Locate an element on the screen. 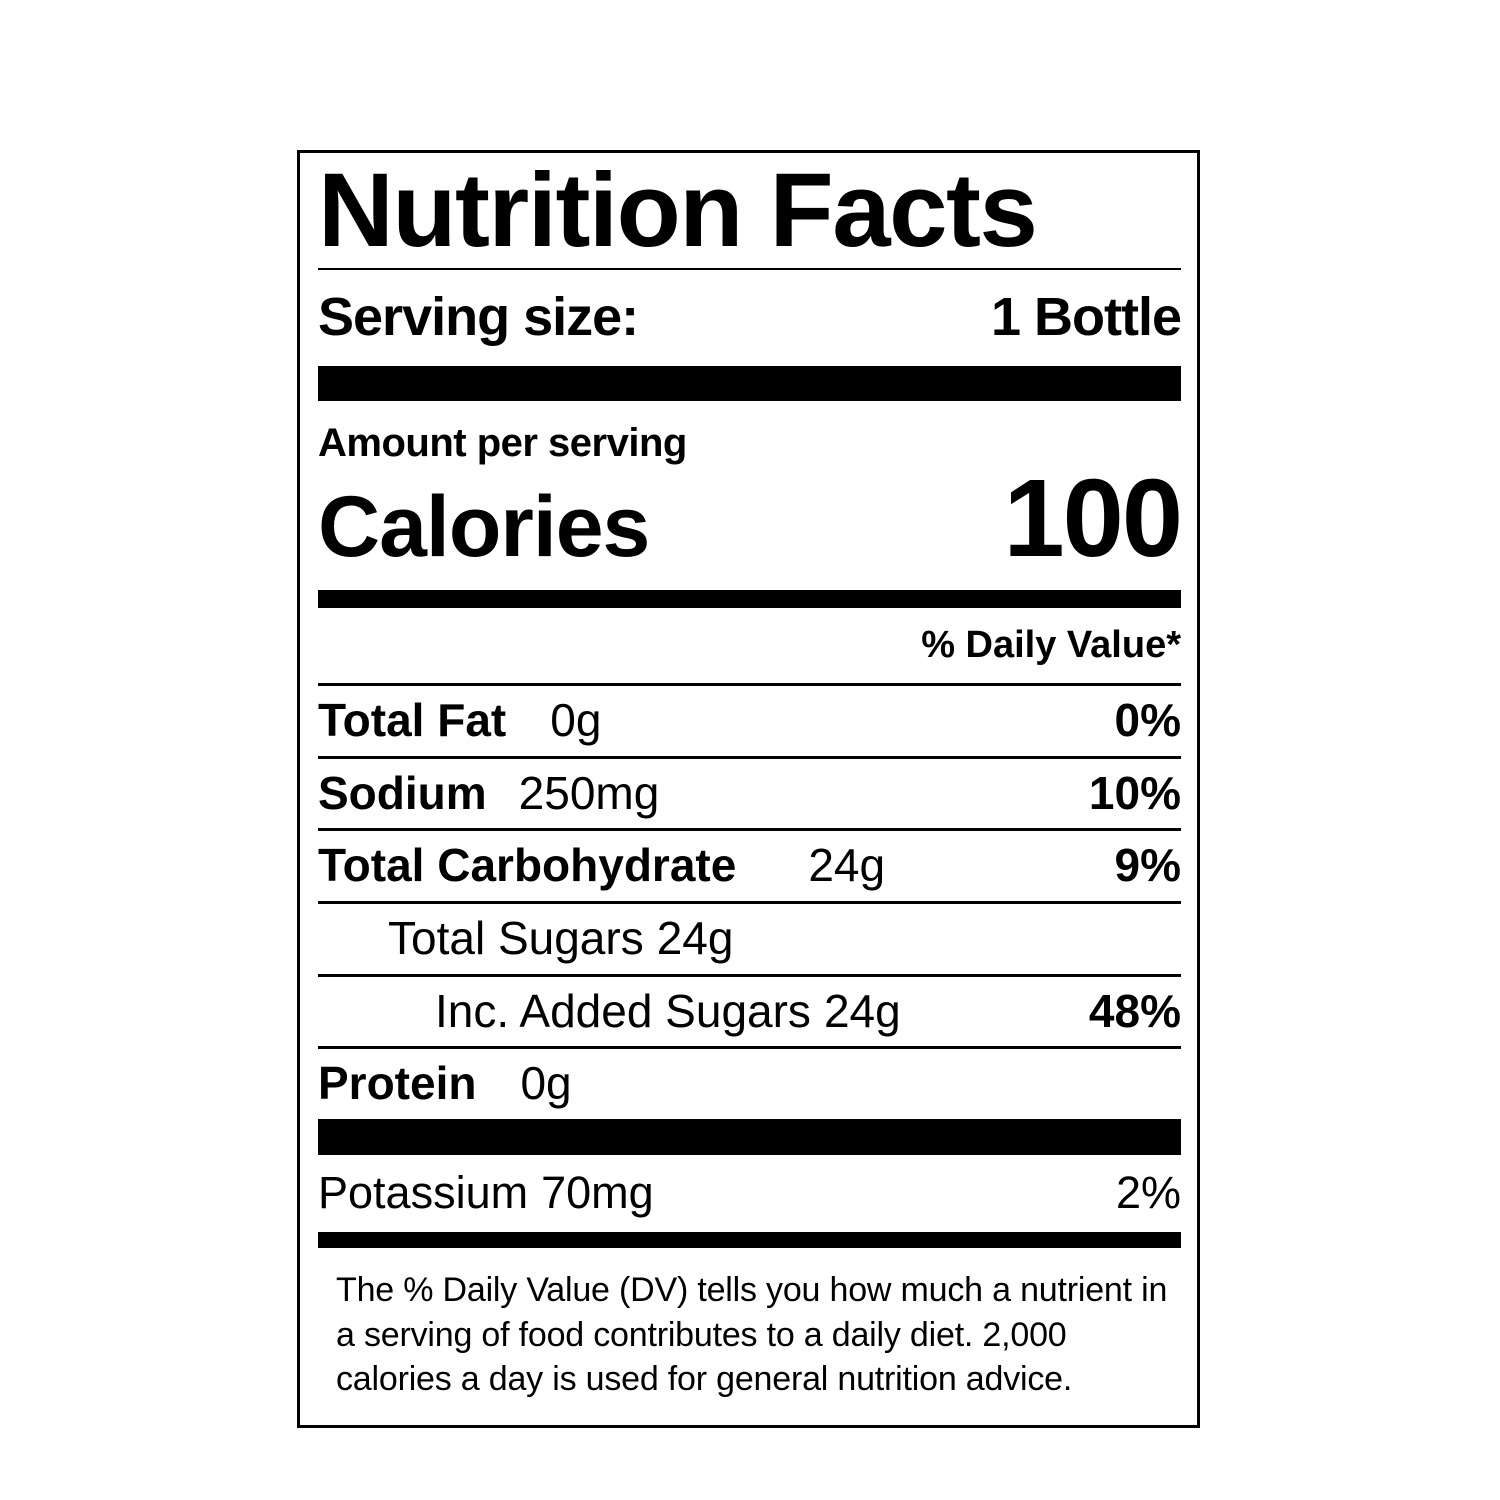 The height and width of the screenshot is (1500, 1500). nutrient-text: Total Sugars 24g is located at coordinates (525, 938).